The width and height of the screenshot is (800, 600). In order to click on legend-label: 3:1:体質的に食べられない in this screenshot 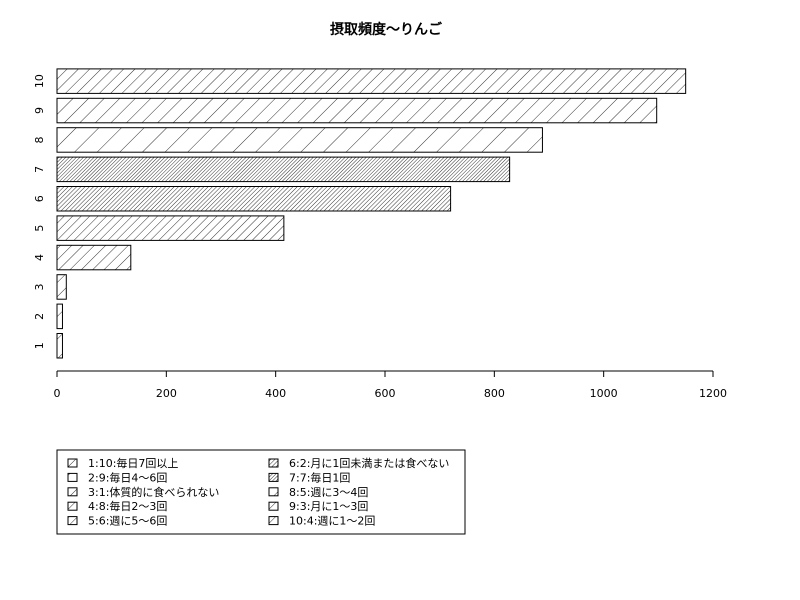, I will do `click(153, 492)`.